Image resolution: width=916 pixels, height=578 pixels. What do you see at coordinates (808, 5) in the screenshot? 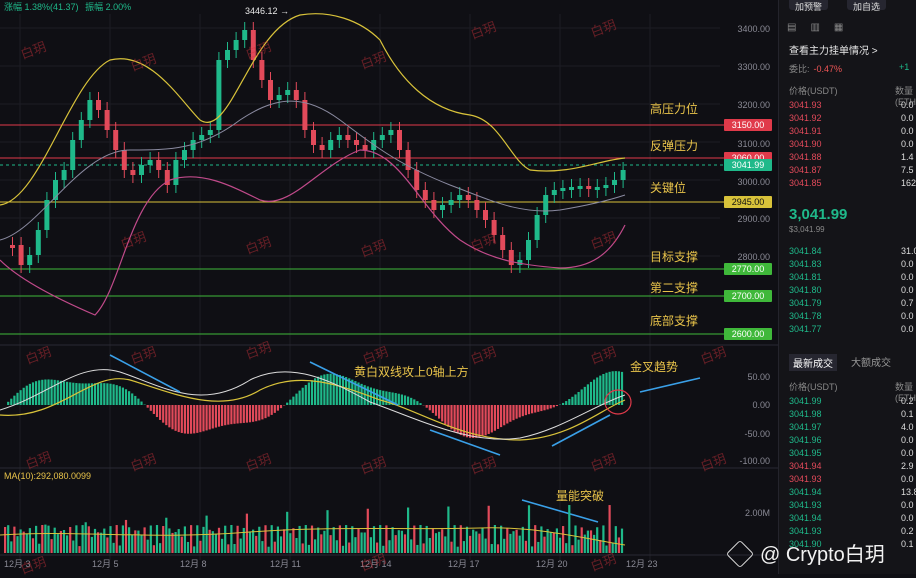
I see `add-alert-button: 加预警` at bounding box center [808, 5].